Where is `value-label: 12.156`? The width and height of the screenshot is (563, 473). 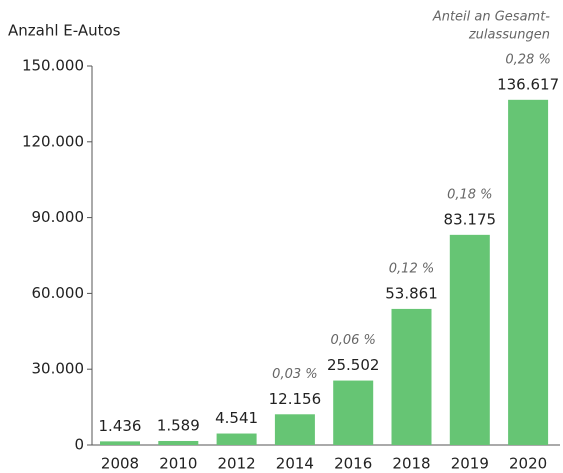 value-label: 12.156 is located at coordinates (295, 399).